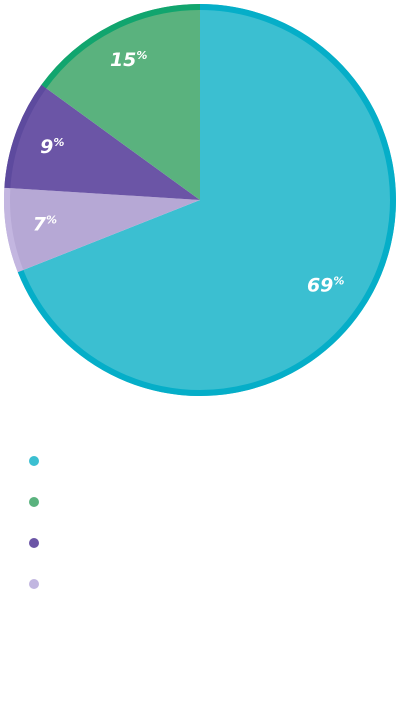 The width and height of the screenshot is (401, 701). I want to click on slice-value-label: 15%, so click(128, 60).